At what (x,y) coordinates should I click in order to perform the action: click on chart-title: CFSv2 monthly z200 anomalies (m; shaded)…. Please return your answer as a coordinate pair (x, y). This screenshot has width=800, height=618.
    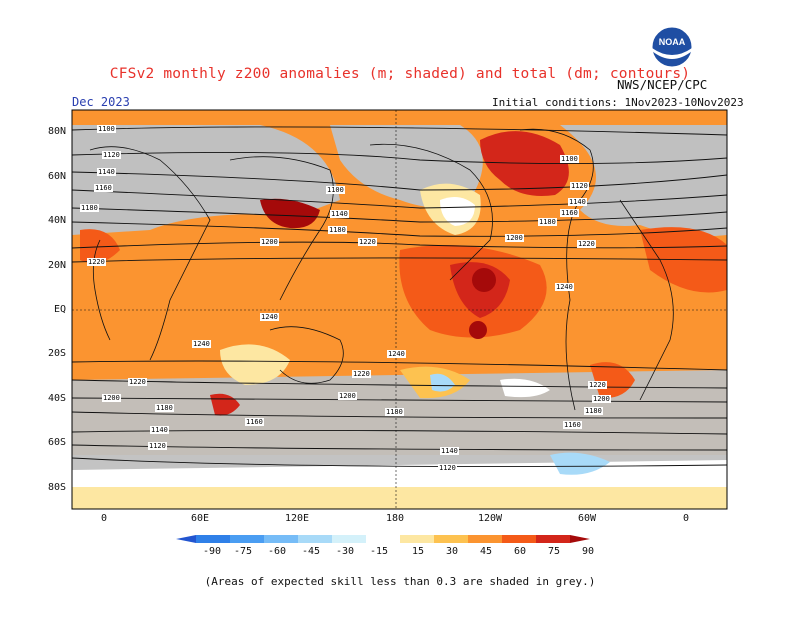
    Looking at the image, I should click on (400, 74).